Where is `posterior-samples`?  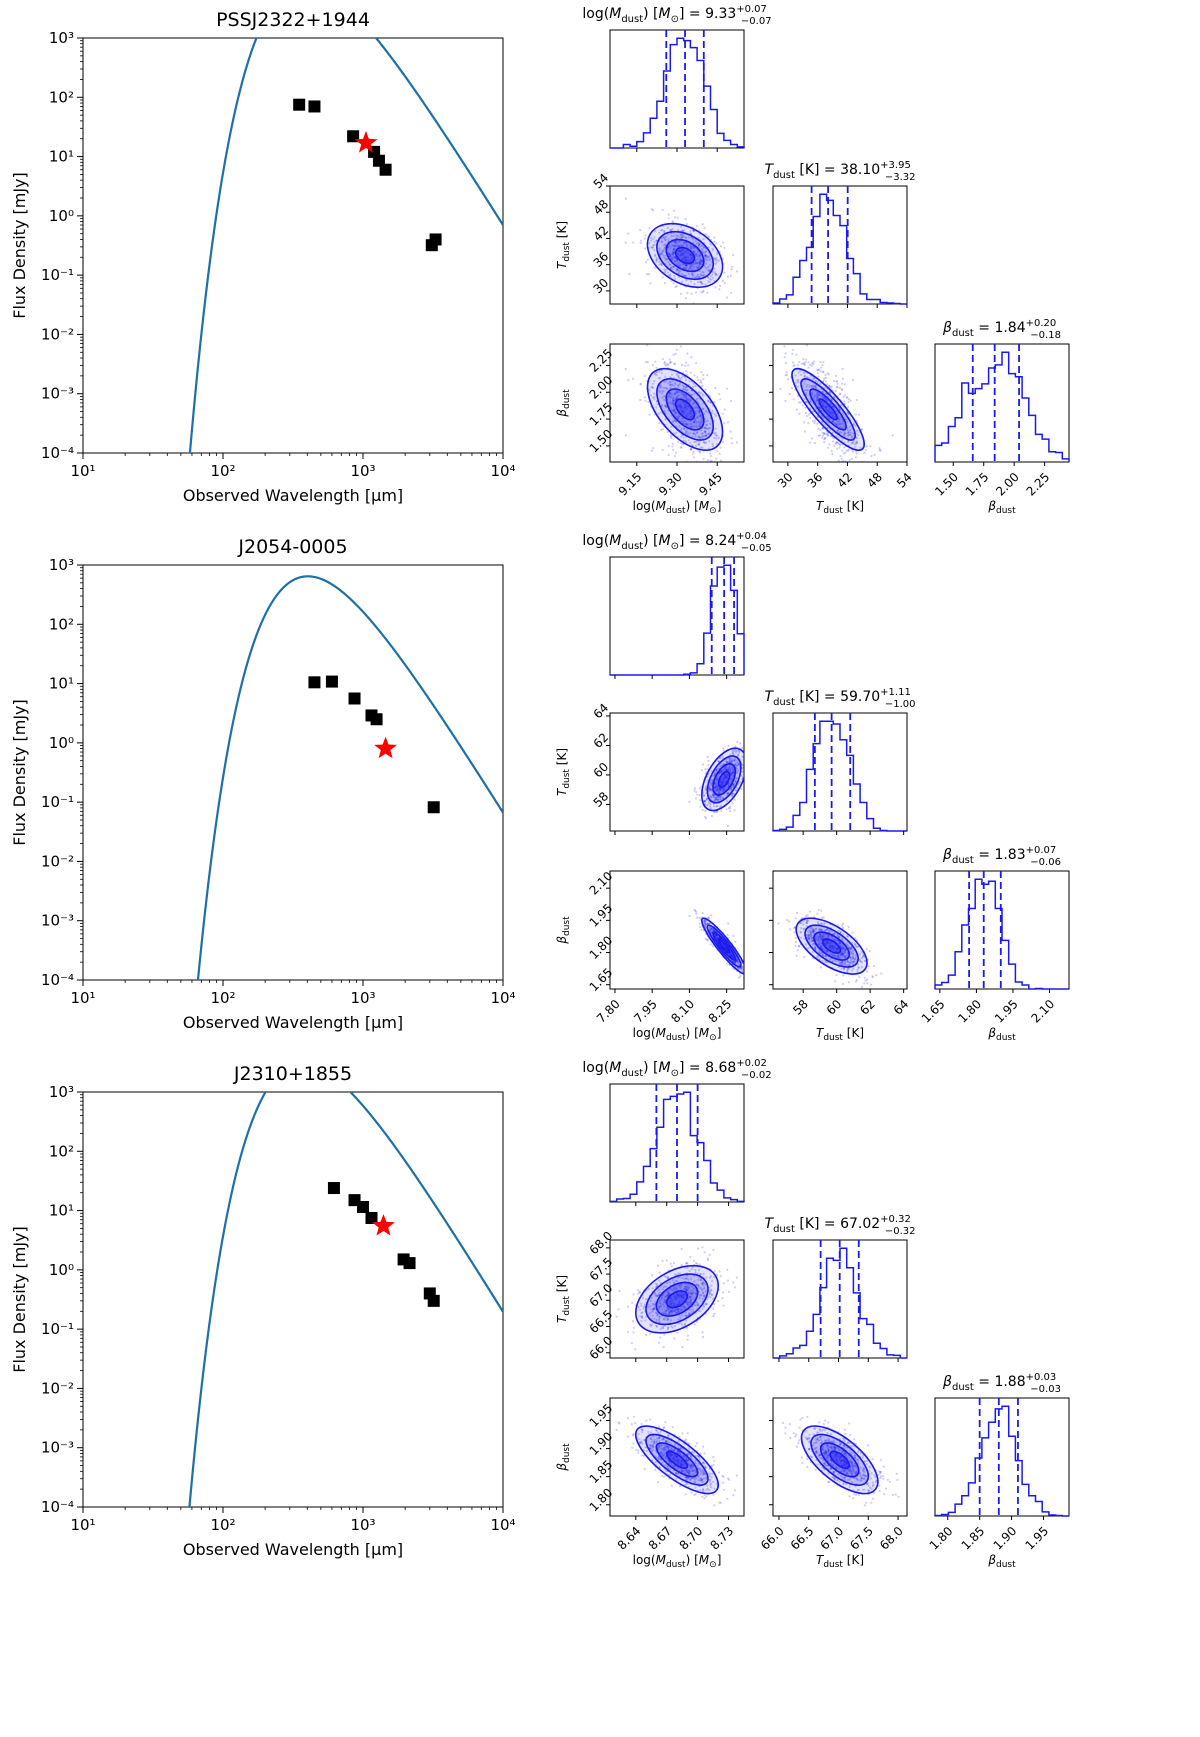
posterior-samples is located at coordinates (716, 943).